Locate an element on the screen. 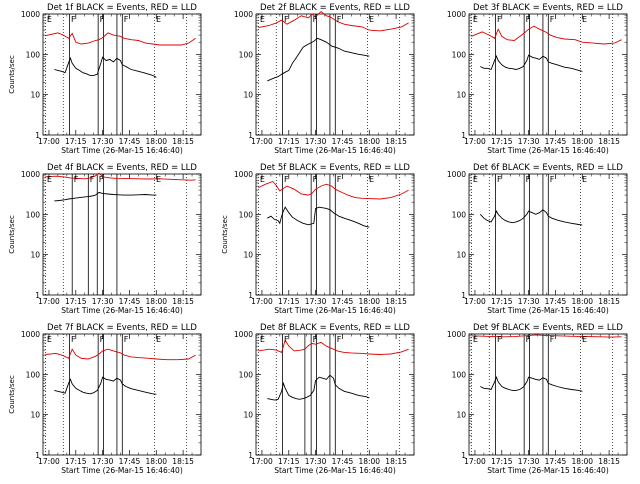  chart-title: Det 6f BLACK = Events, RED = LLD is located at coordinates (548, 168).